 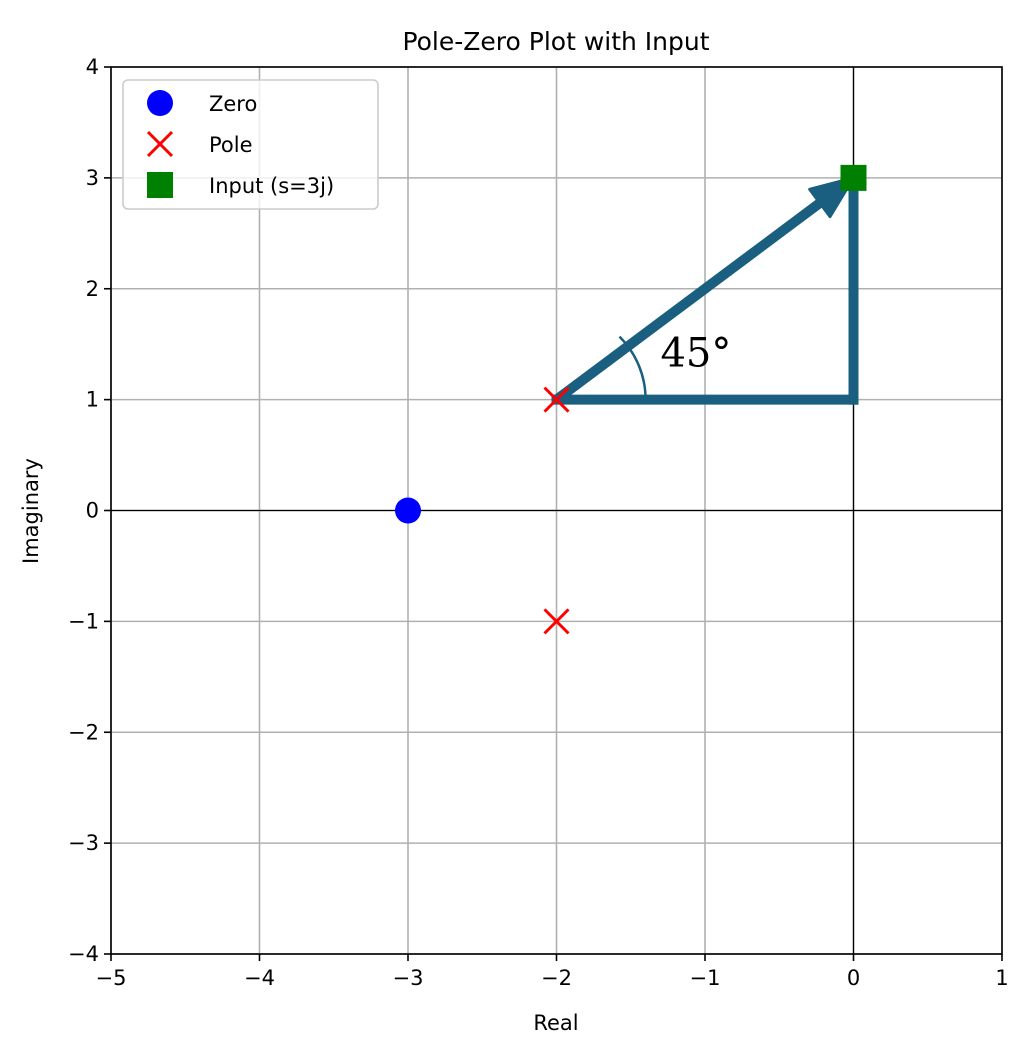 I want to click on x-tick-label: −4, so click(x=259, y=978).